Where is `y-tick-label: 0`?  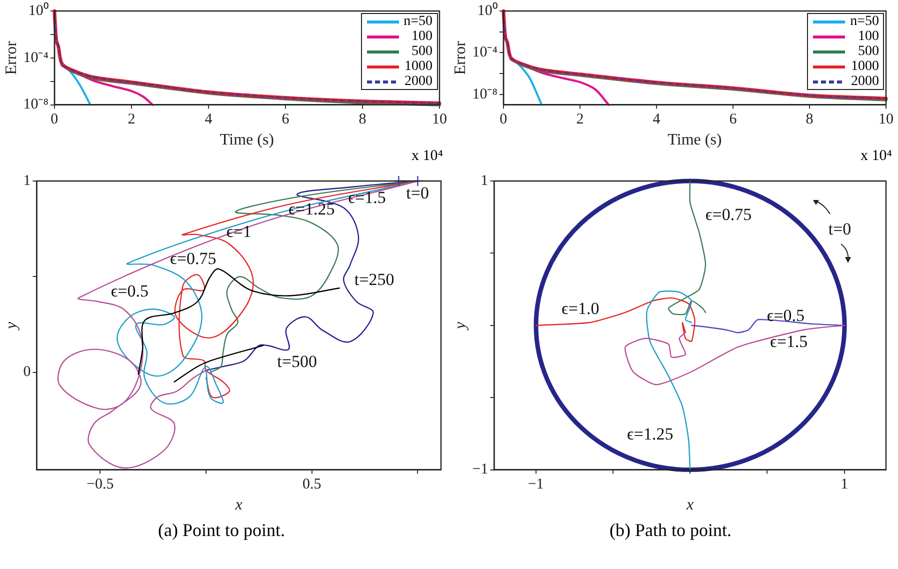
y-tick-label: 0 is located at coordinates (27, 372).